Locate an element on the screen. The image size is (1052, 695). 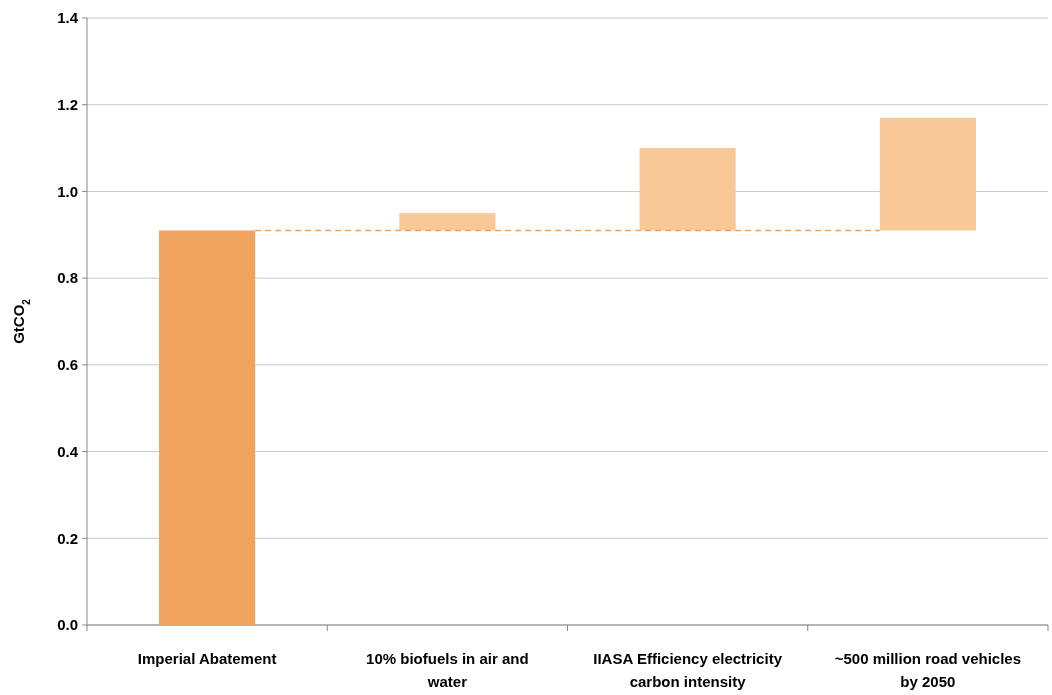
y-tick-label: 1.4 is located at coordinates (68, 18).